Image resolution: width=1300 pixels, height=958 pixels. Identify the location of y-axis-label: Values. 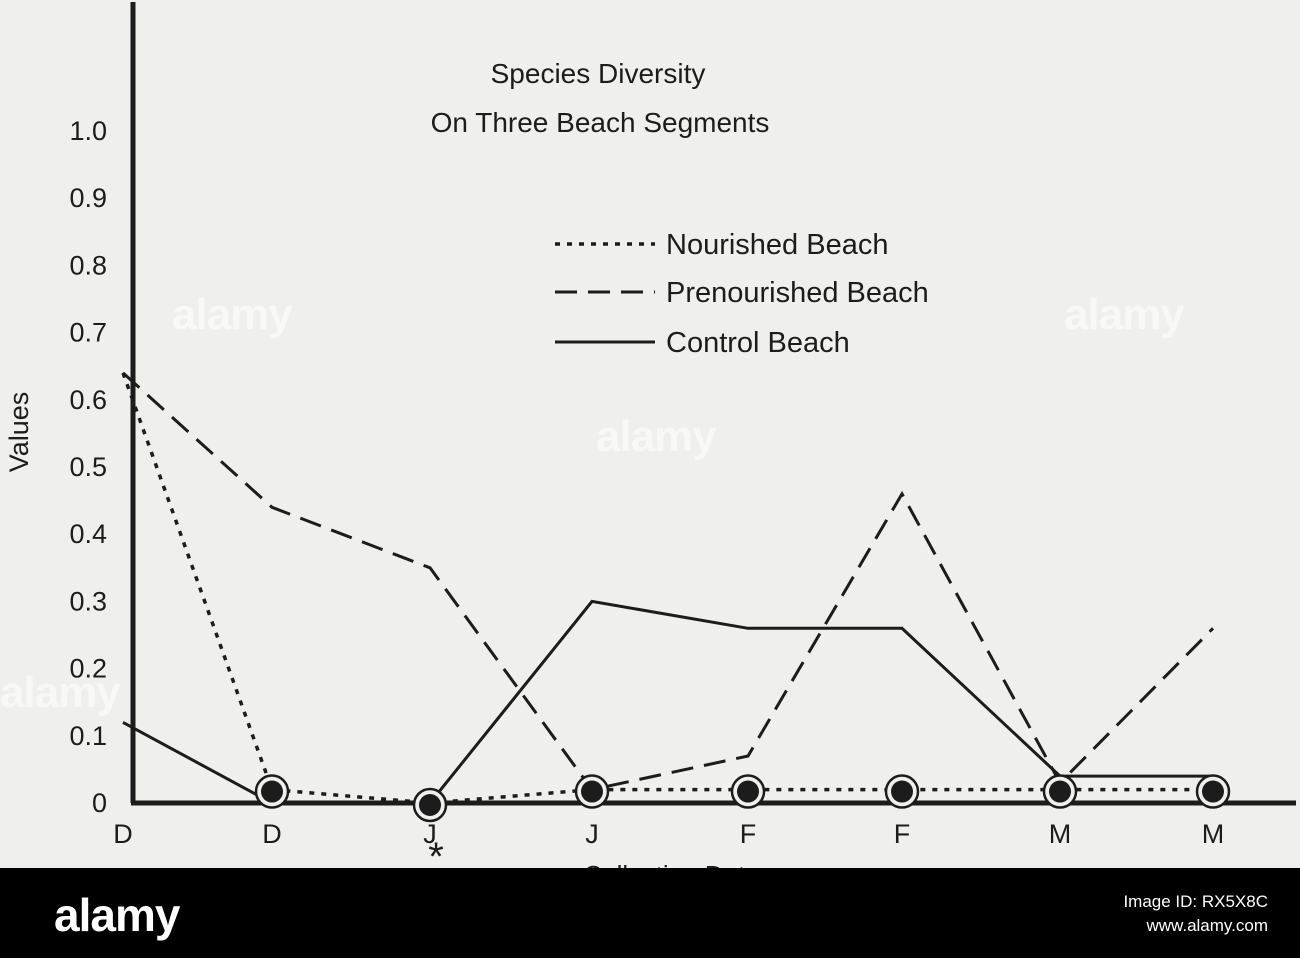
(19, 432).